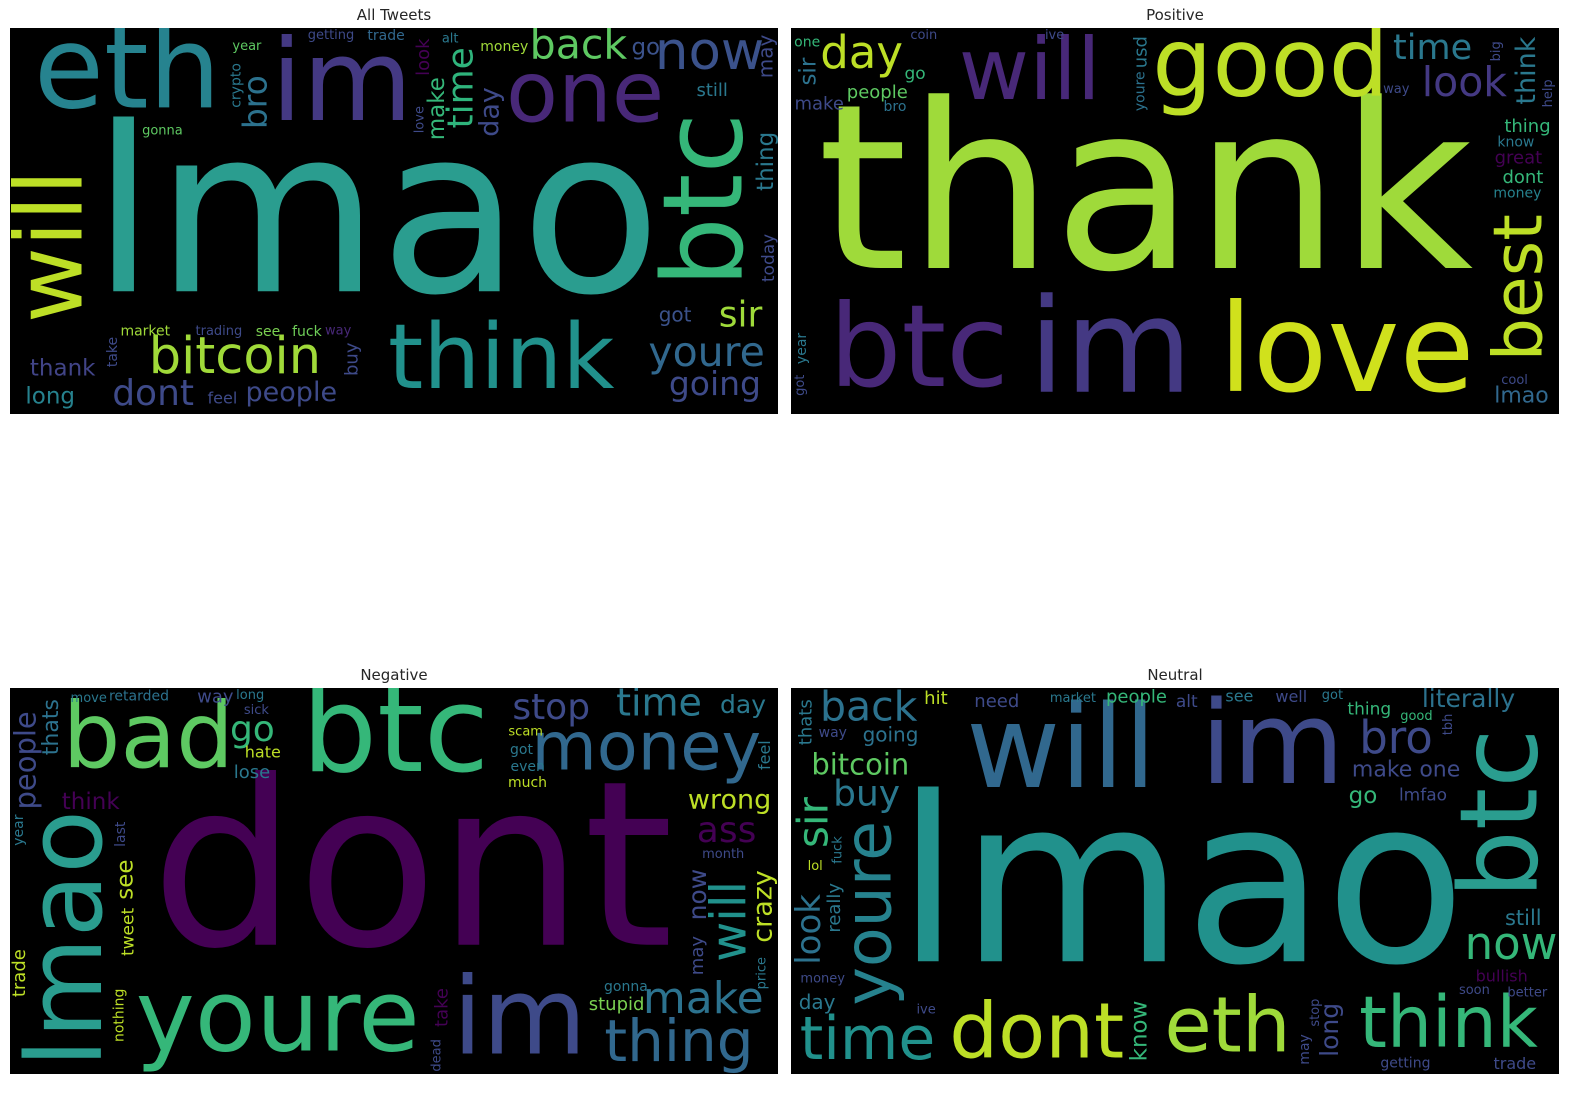 The image size is (1589, 1098). Describe the element at coordinates (869, 709) in the screenshot. I see `wordcloud-word: back` at that location.